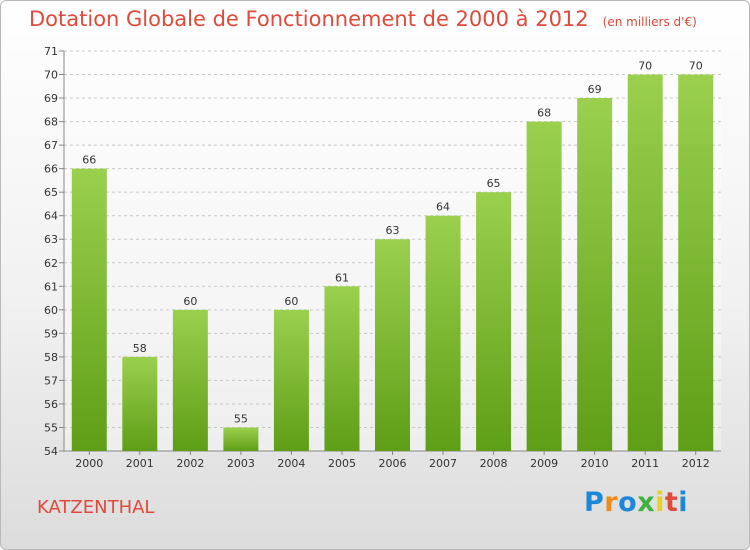 This screenshot has width=750, height=550. Describe the element at coordinates (342, 463) in the screenshot. I see `x-tick-label: 2005` at that location.